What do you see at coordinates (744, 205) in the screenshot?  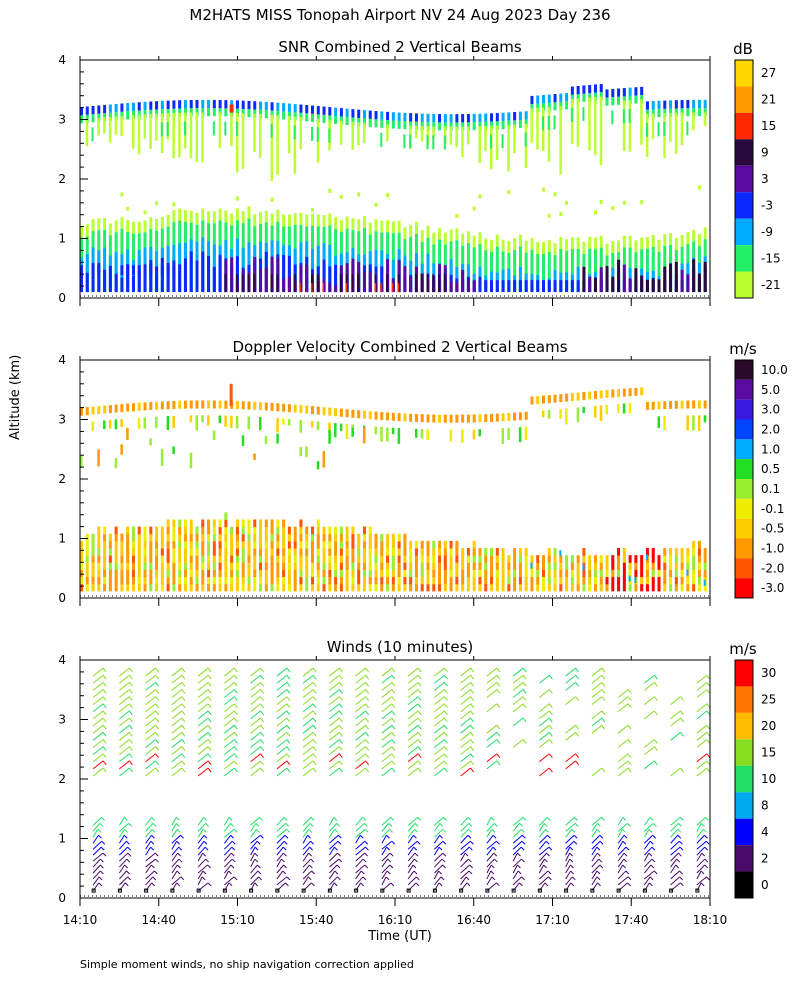 I see `colorbar-0-swatch` at bounding box center [744, 205].